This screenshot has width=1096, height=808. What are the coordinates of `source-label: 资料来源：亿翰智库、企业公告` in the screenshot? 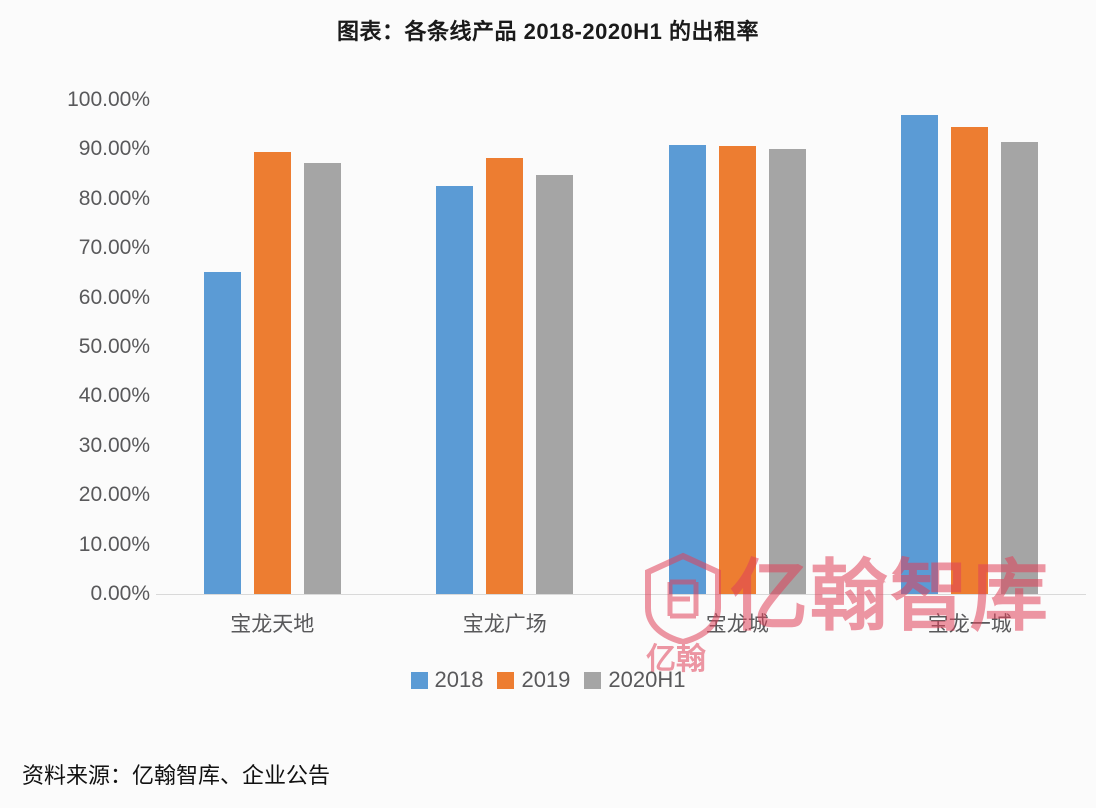 It's located at (176, 775).